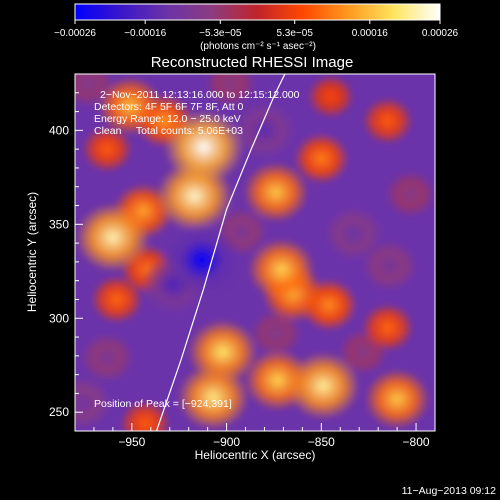 The image size is (500, 500). What do you see at coordinates (226, 442) in the screenshot?
I see `x-tick-label: −900` at bounding box center [226, 442].